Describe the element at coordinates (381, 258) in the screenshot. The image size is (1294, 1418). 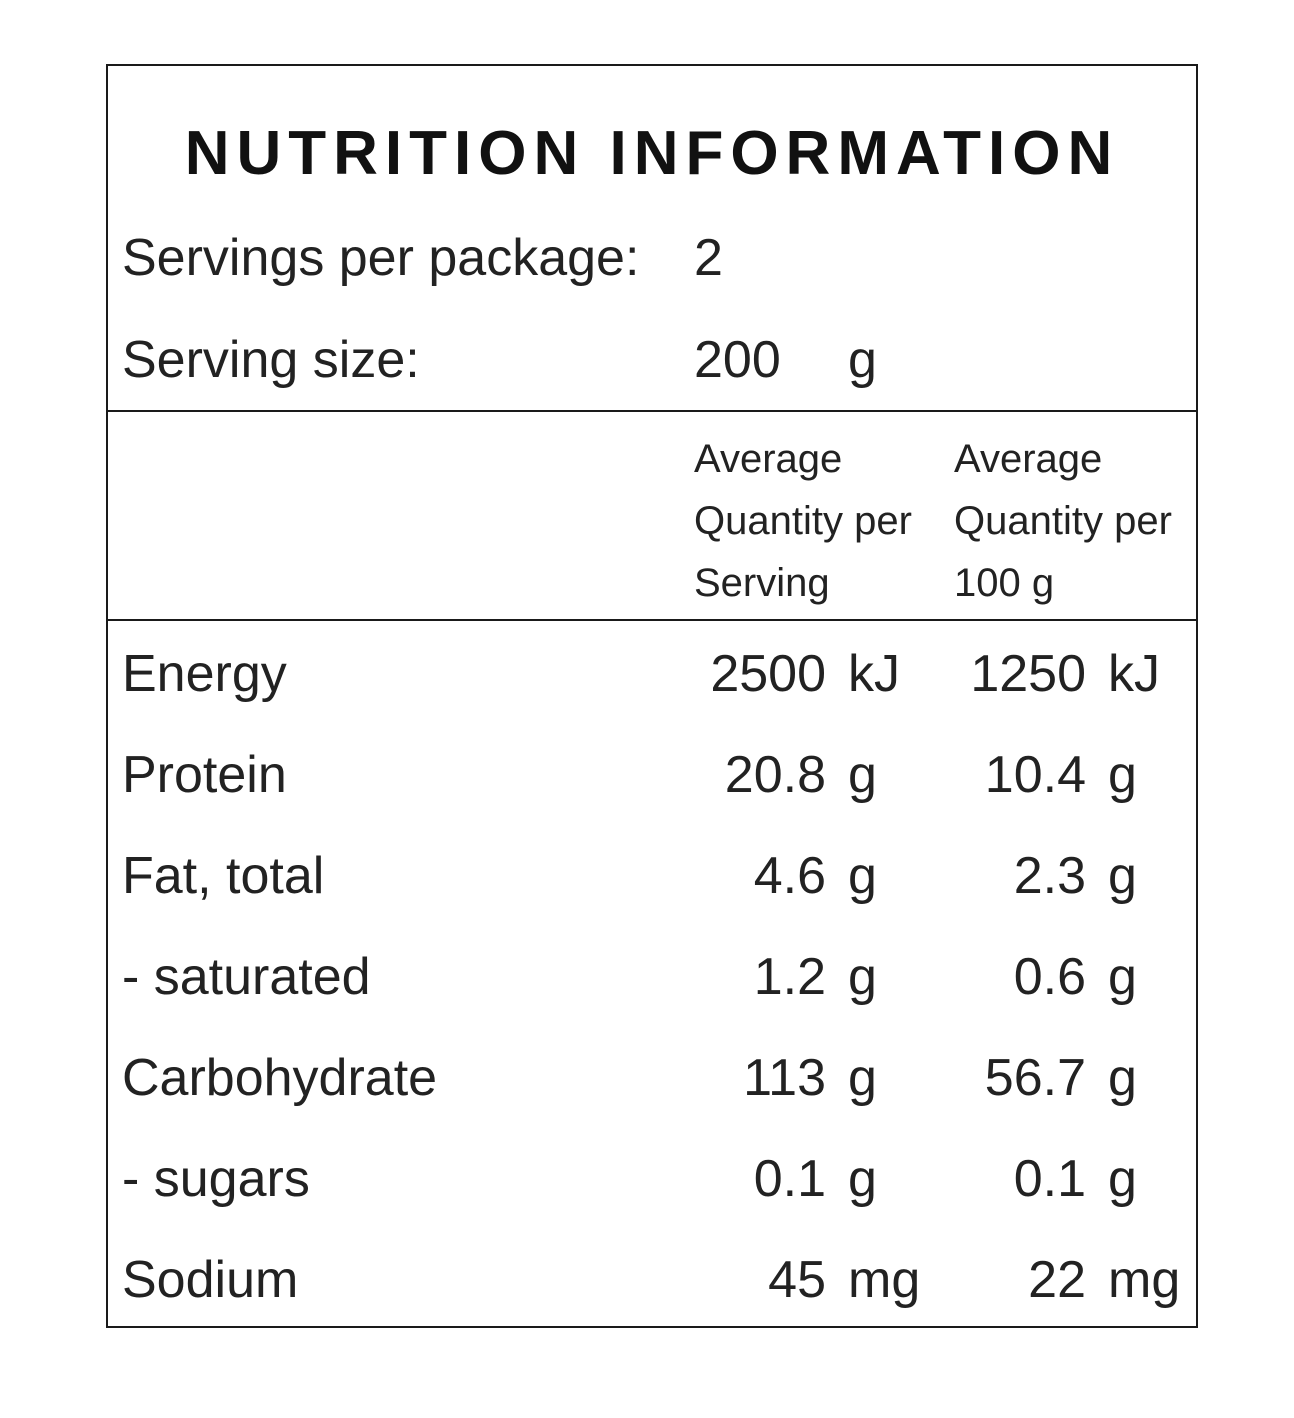
I see `servings-per-package-label: Servings per package:` at that location.